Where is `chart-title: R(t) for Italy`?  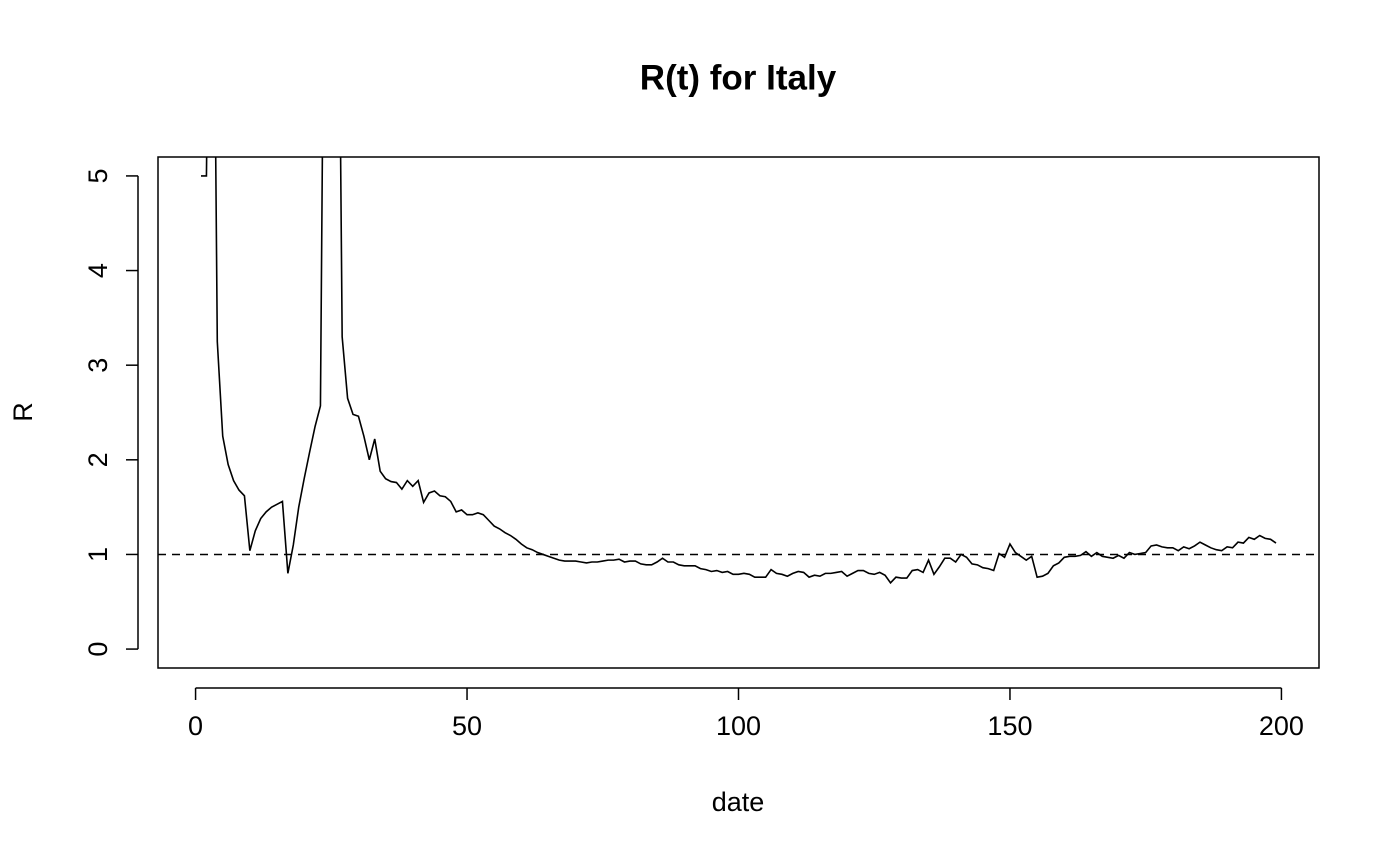 chart-title: R(t) for Italy is located at coordinates (738, 77).